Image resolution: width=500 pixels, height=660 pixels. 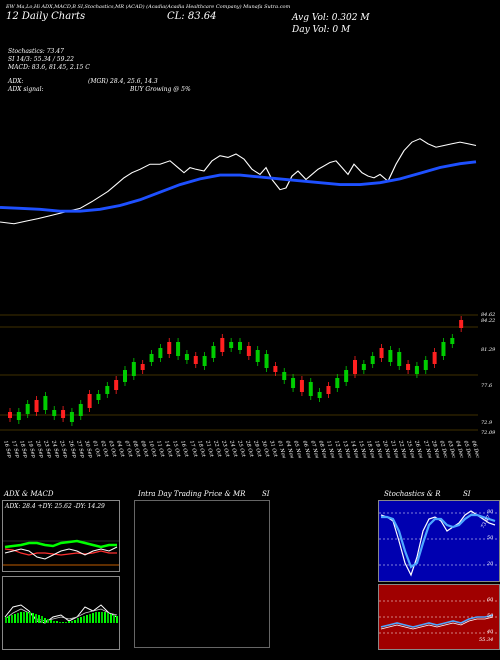 What do you see at coordinates (490, 564) in the screenshot?
I see `stoch-level-20: 20` at bounding box center [490, 564].